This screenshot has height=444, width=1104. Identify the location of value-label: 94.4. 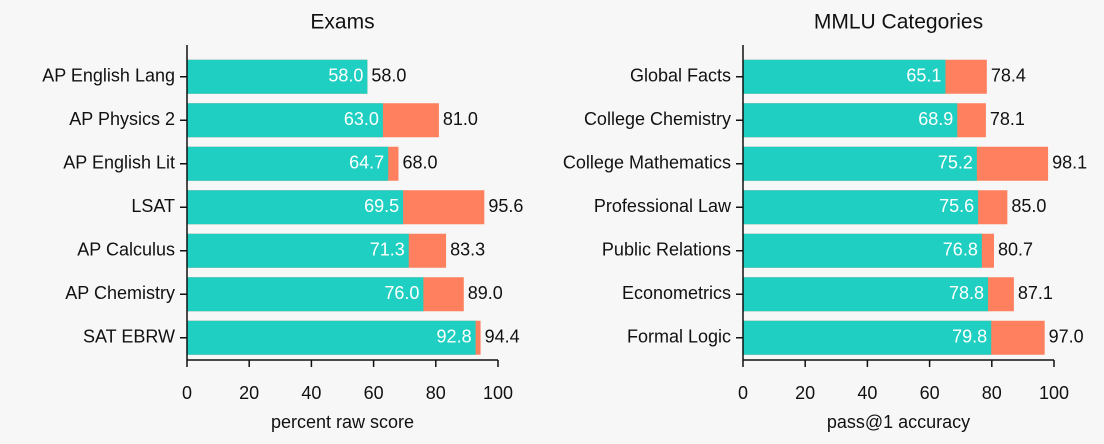
(502, 337).